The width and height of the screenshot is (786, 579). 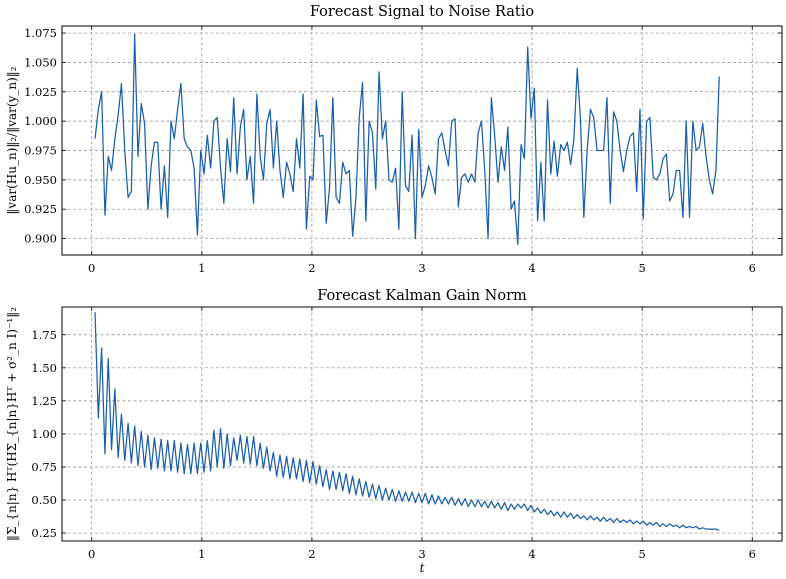 What do you see at coordinates (201, 268) in the screenshot?
I see `snr-x-tick-label: 1` at bounding box center [201, 268].